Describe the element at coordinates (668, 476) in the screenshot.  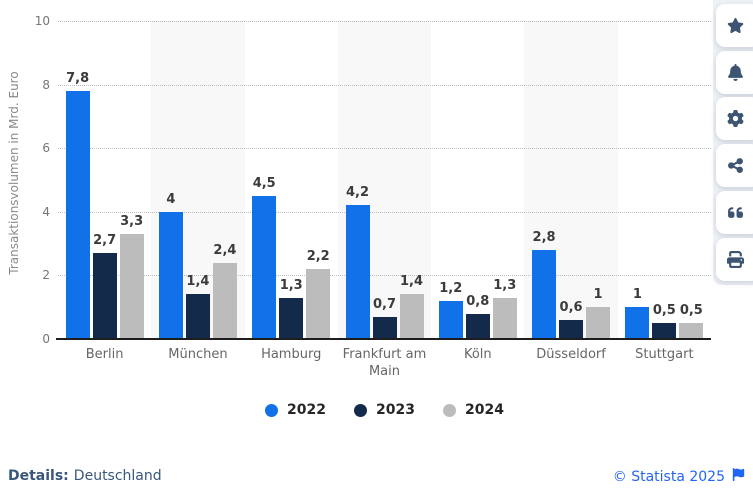
I see `copyright-text: © Statista 2025` at that location.